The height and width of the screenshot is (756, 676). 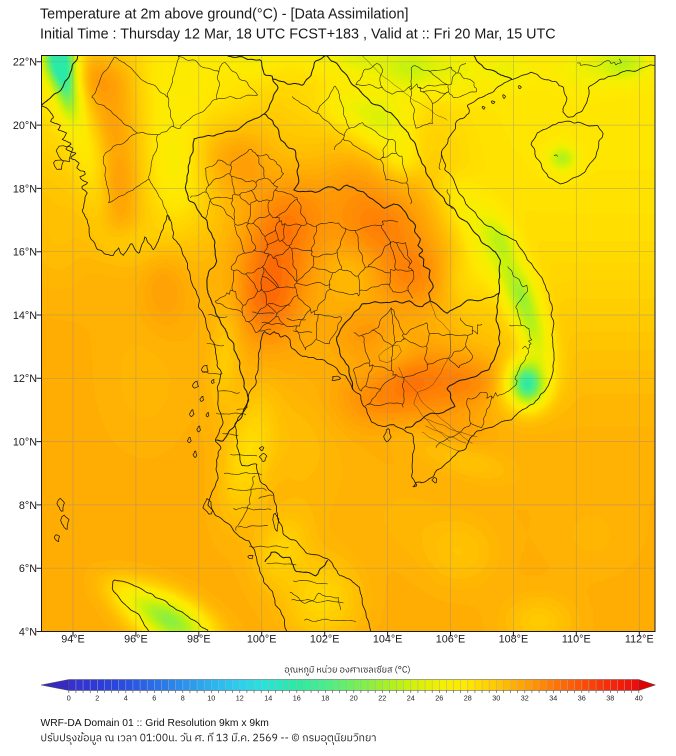 What do you see at coordinates (411, 698) in the screenshot?
I see `svg-text: 24` at bounding box center [411, 698].